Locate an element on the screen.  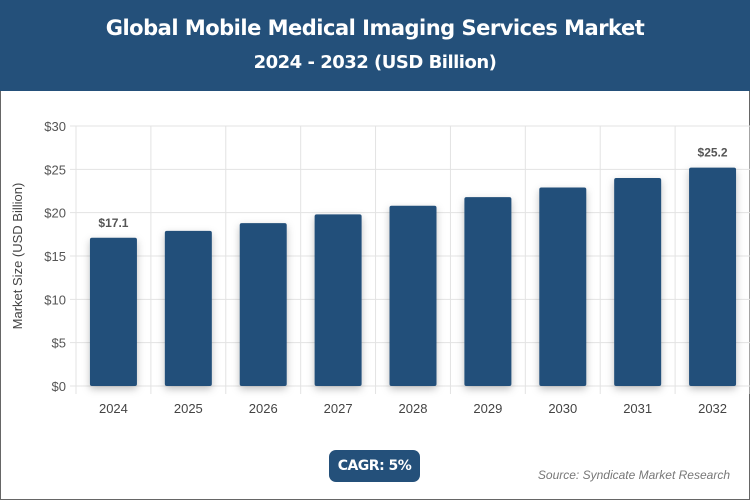
y-tick-label: $10 is located at coordinates (55, 299).